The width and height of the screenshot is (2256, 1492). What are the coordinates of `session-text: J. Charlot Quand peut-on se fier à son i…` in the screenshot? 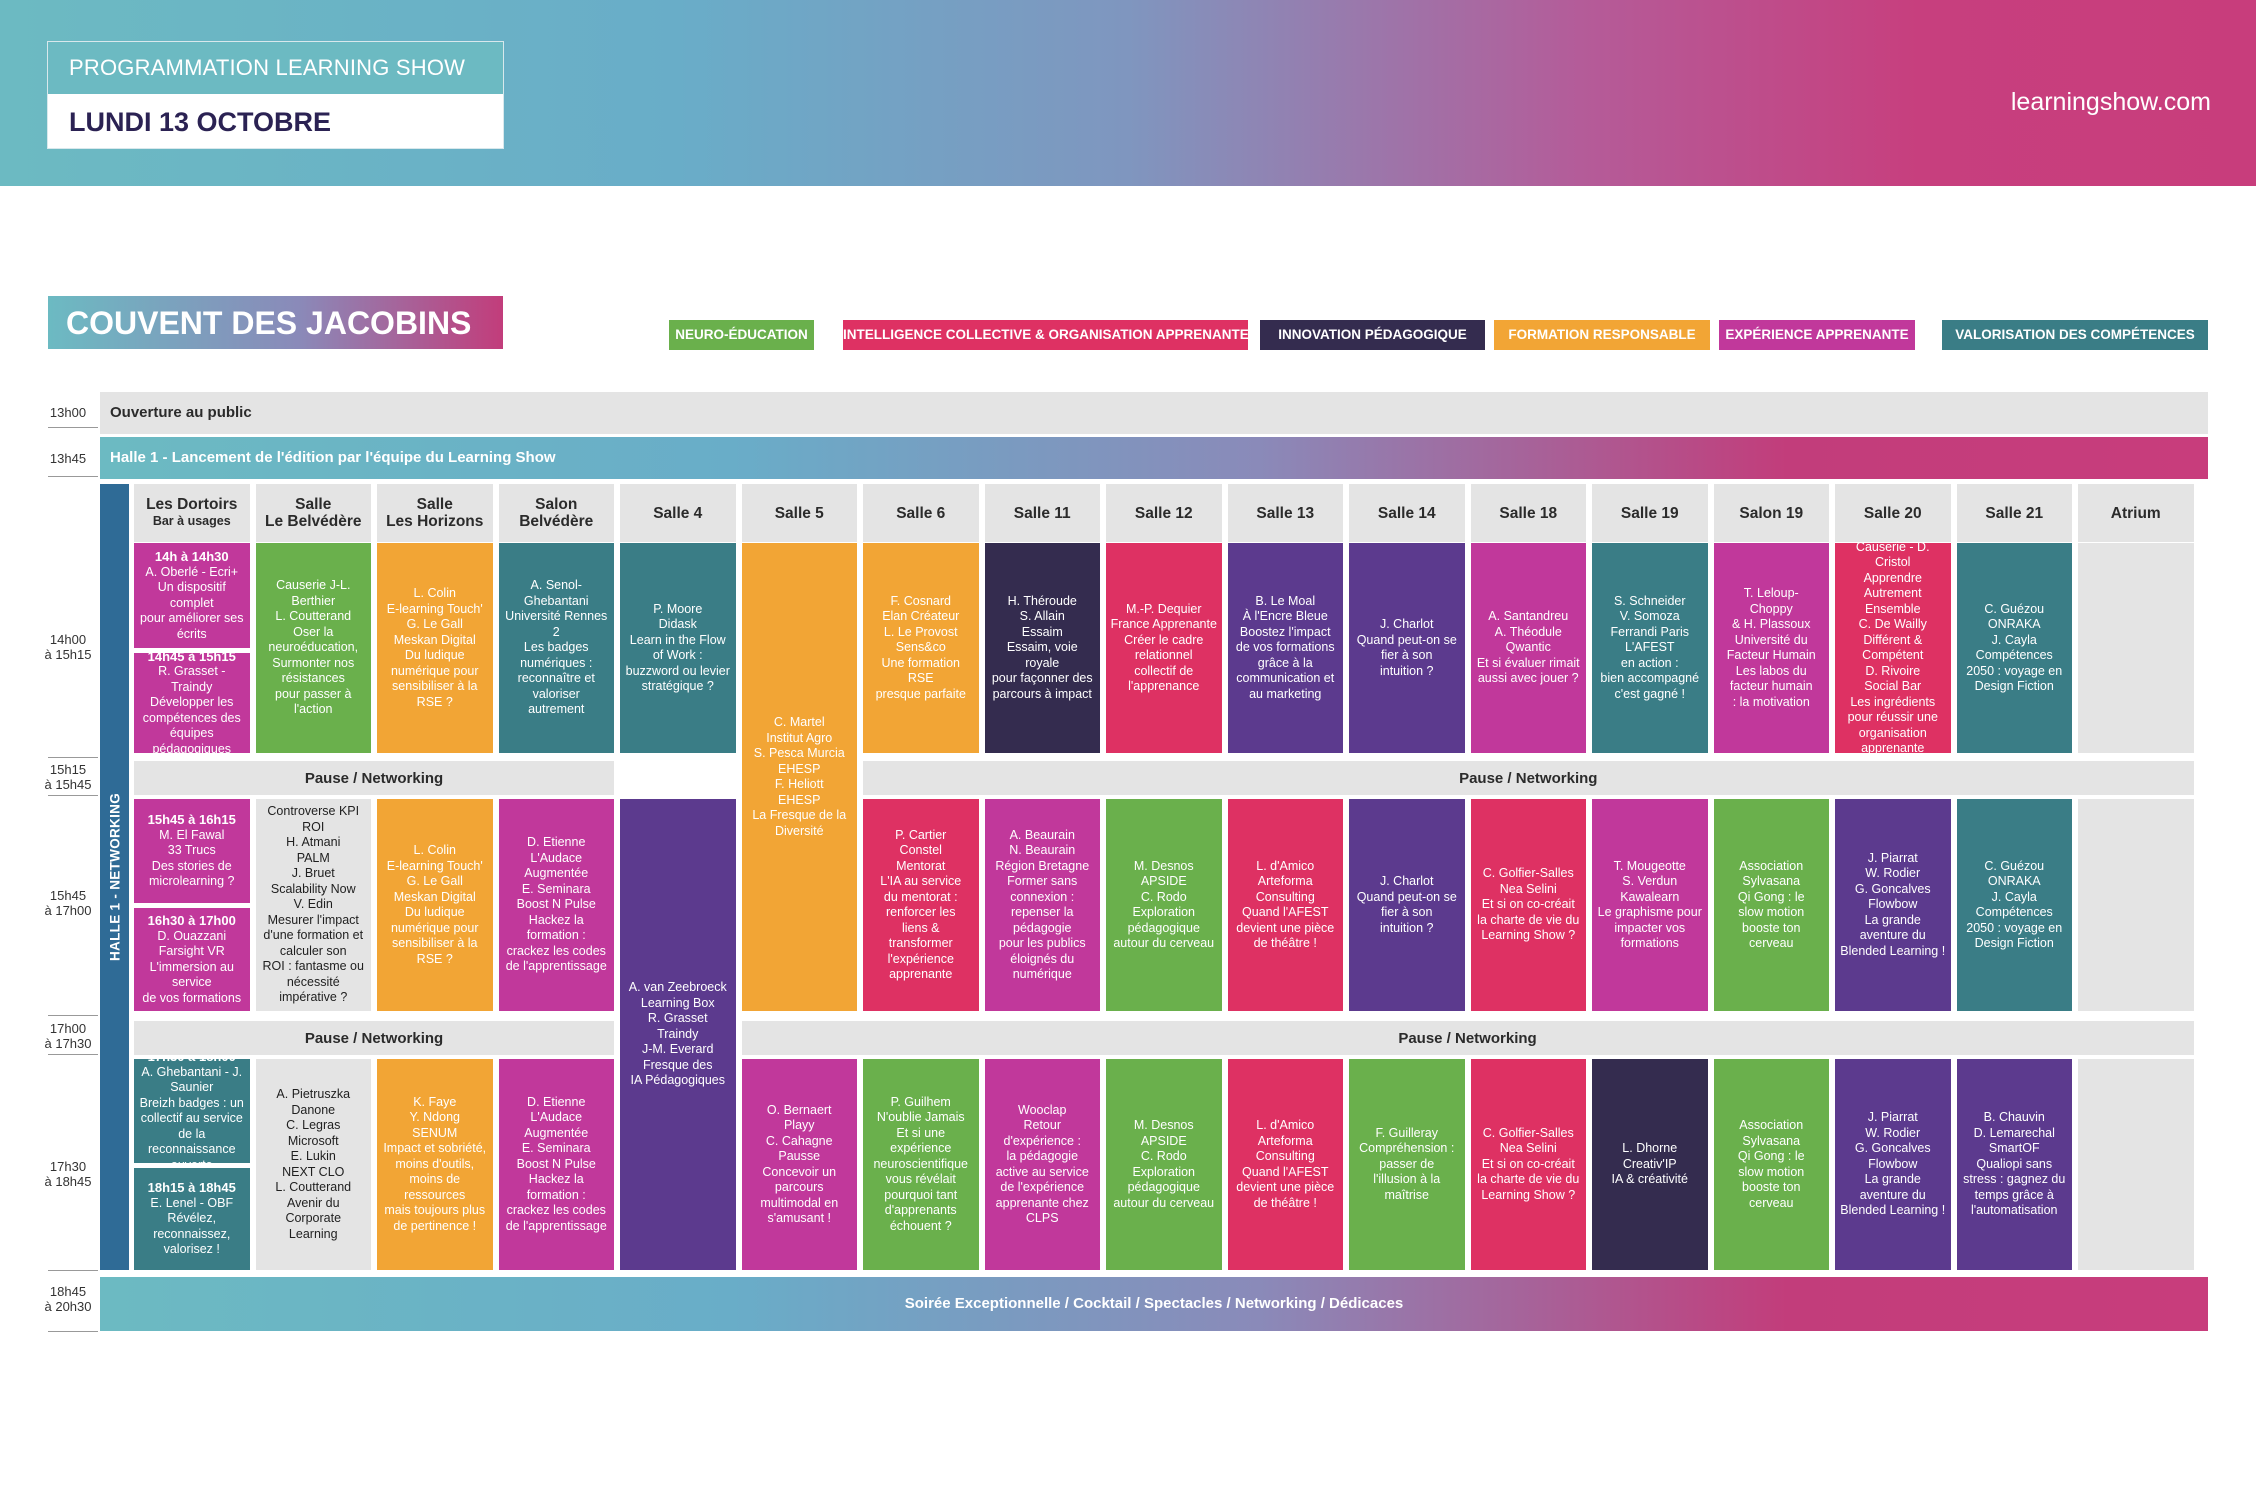 It's located at (1406, 904).